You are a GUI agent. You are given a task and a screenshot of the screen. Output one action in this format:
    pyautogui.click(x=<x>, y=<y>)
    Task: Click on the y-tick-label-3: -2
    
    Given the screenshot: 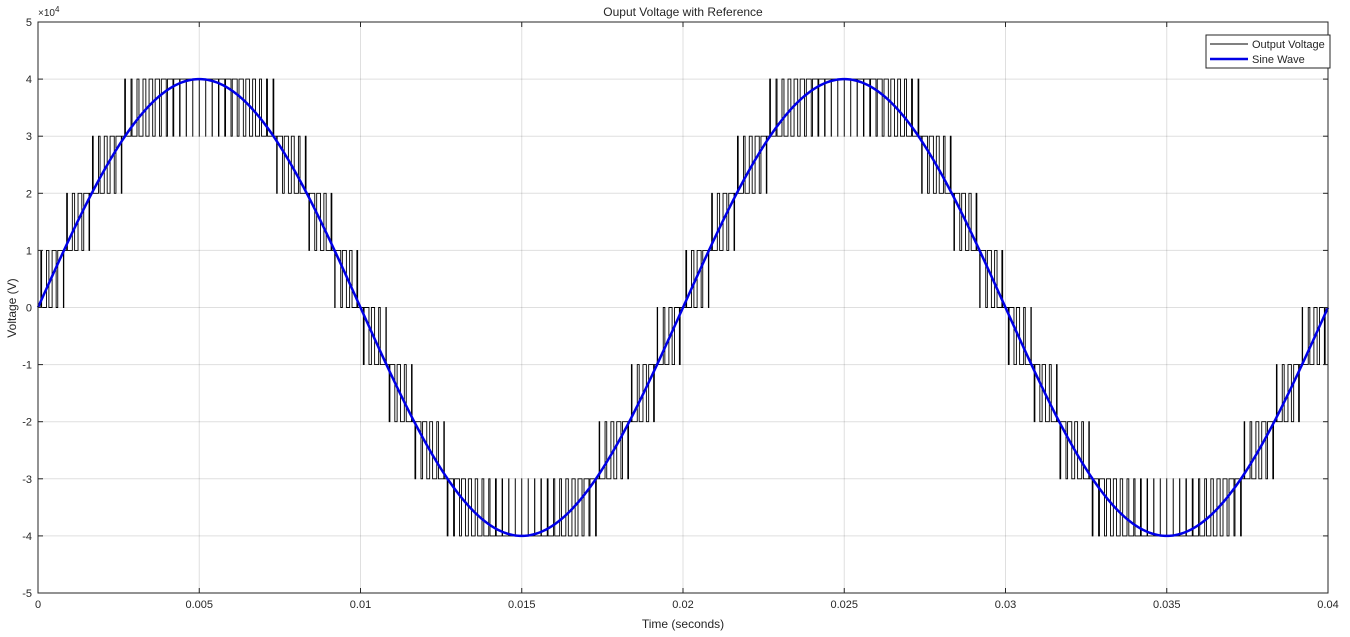 What is the action you would take?
    pyautogui.click(x=27, y=423)
    